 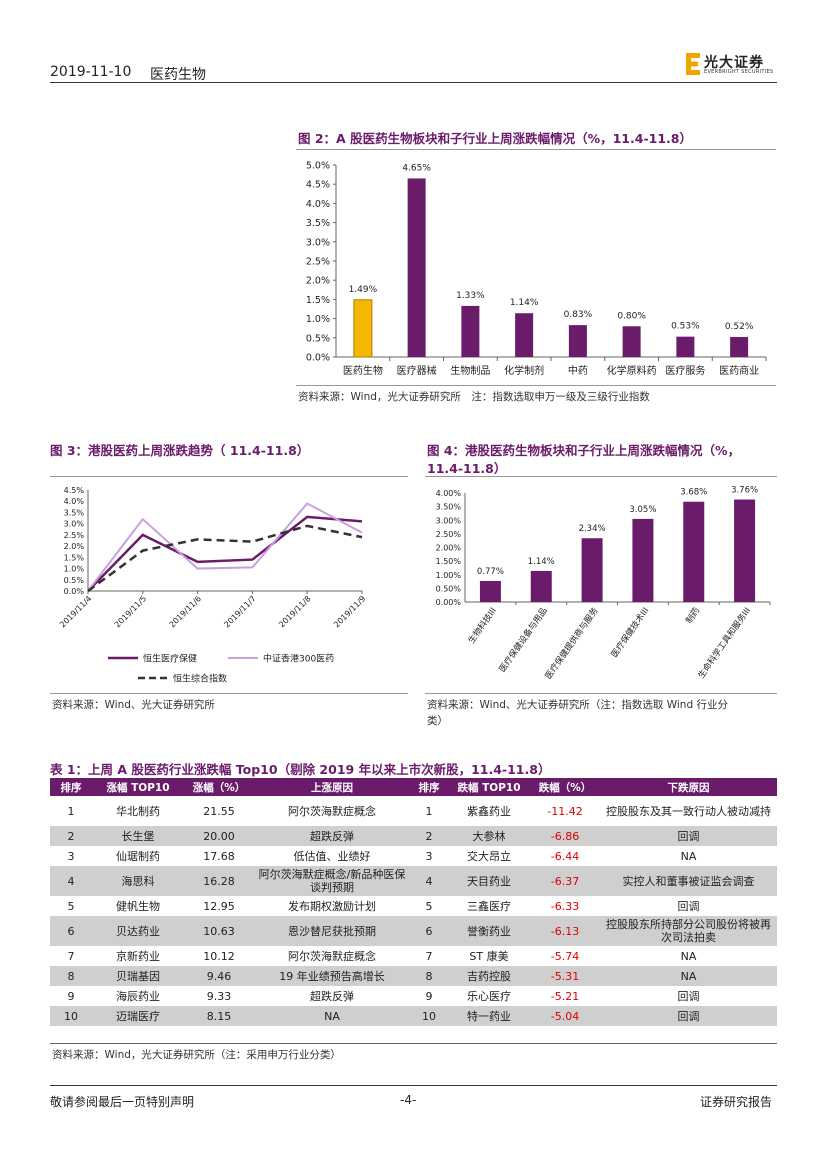 I want to click on footer-divider, so click(x=413, y=1085).